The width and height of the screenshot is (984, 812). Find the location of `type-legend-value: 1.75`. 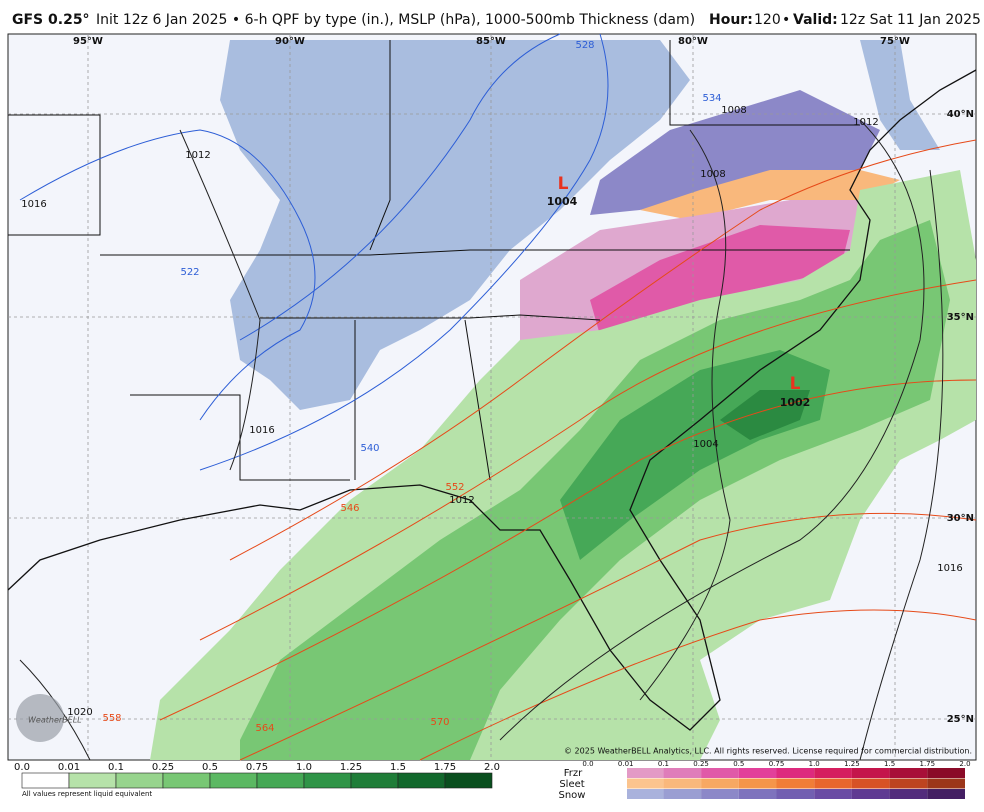

type-legend-value: 1.75 is located at coordinates (928, 764).